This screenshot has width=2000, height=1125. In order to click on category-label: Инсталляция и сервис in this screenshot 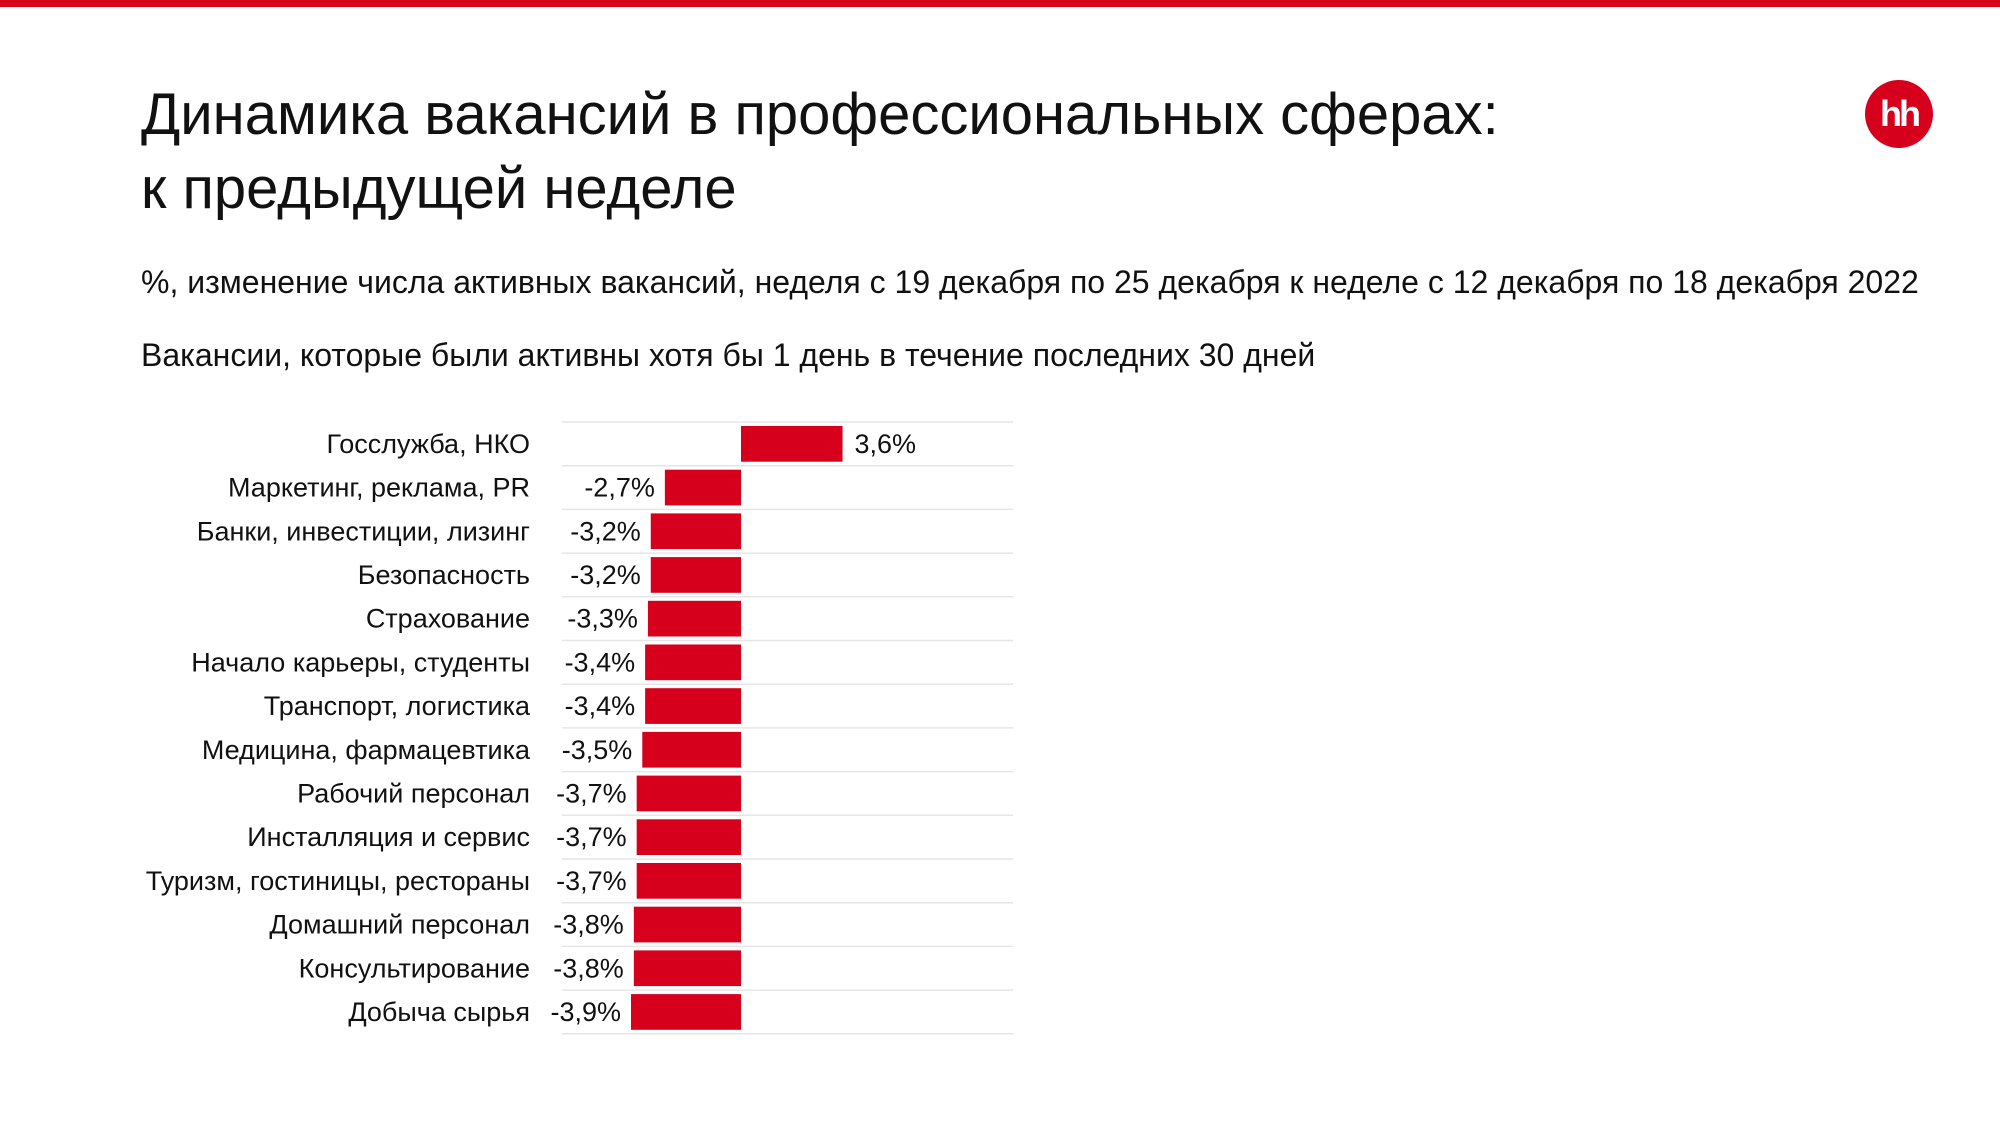, I will do `click(388, 837)`.